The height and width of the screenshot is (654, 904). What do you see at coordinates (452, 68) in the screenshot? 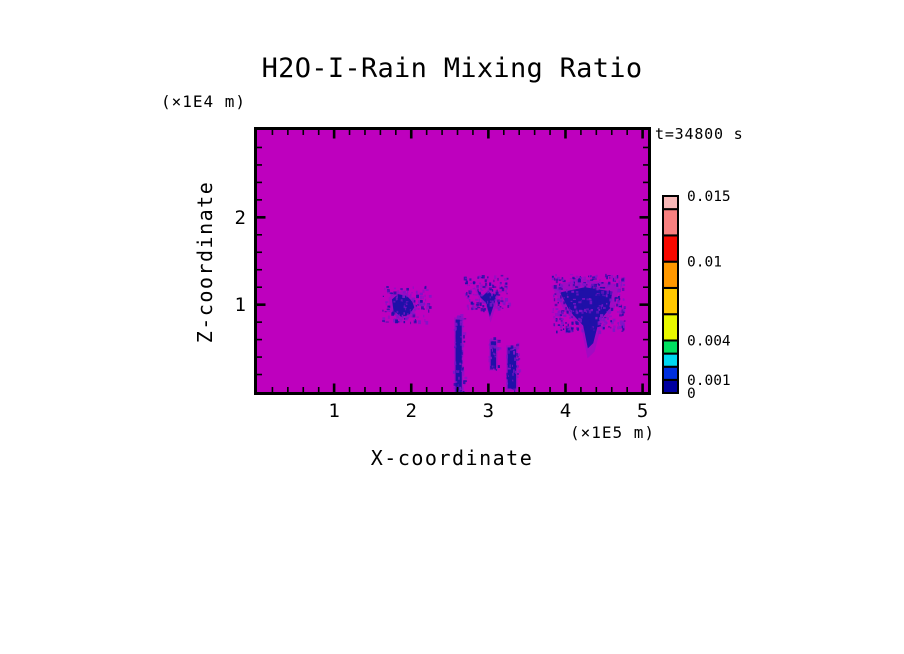
I see `plot-title: H2O-I-Rain Mixing Ratio` at bounding box center [452, 68].